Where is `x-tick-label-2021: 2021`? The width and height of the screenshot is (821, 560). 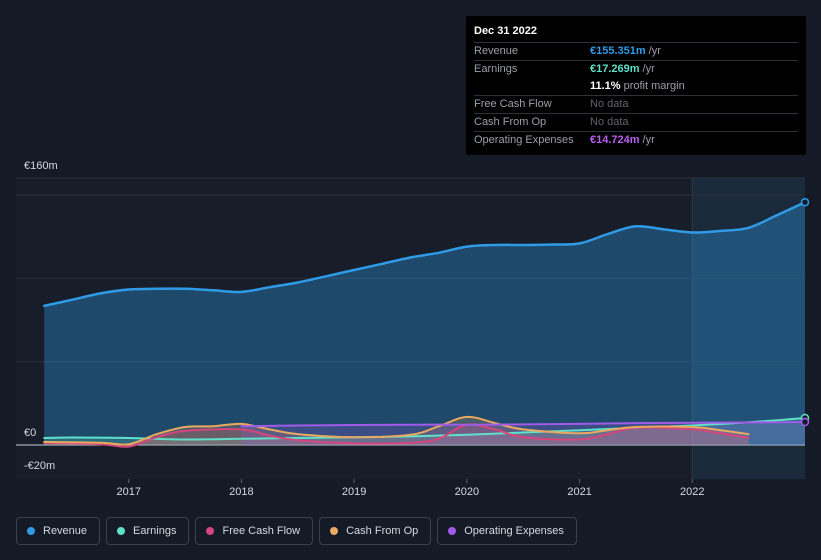 x-tick-label-2021: 2021 is located at coordinates (579, 492).